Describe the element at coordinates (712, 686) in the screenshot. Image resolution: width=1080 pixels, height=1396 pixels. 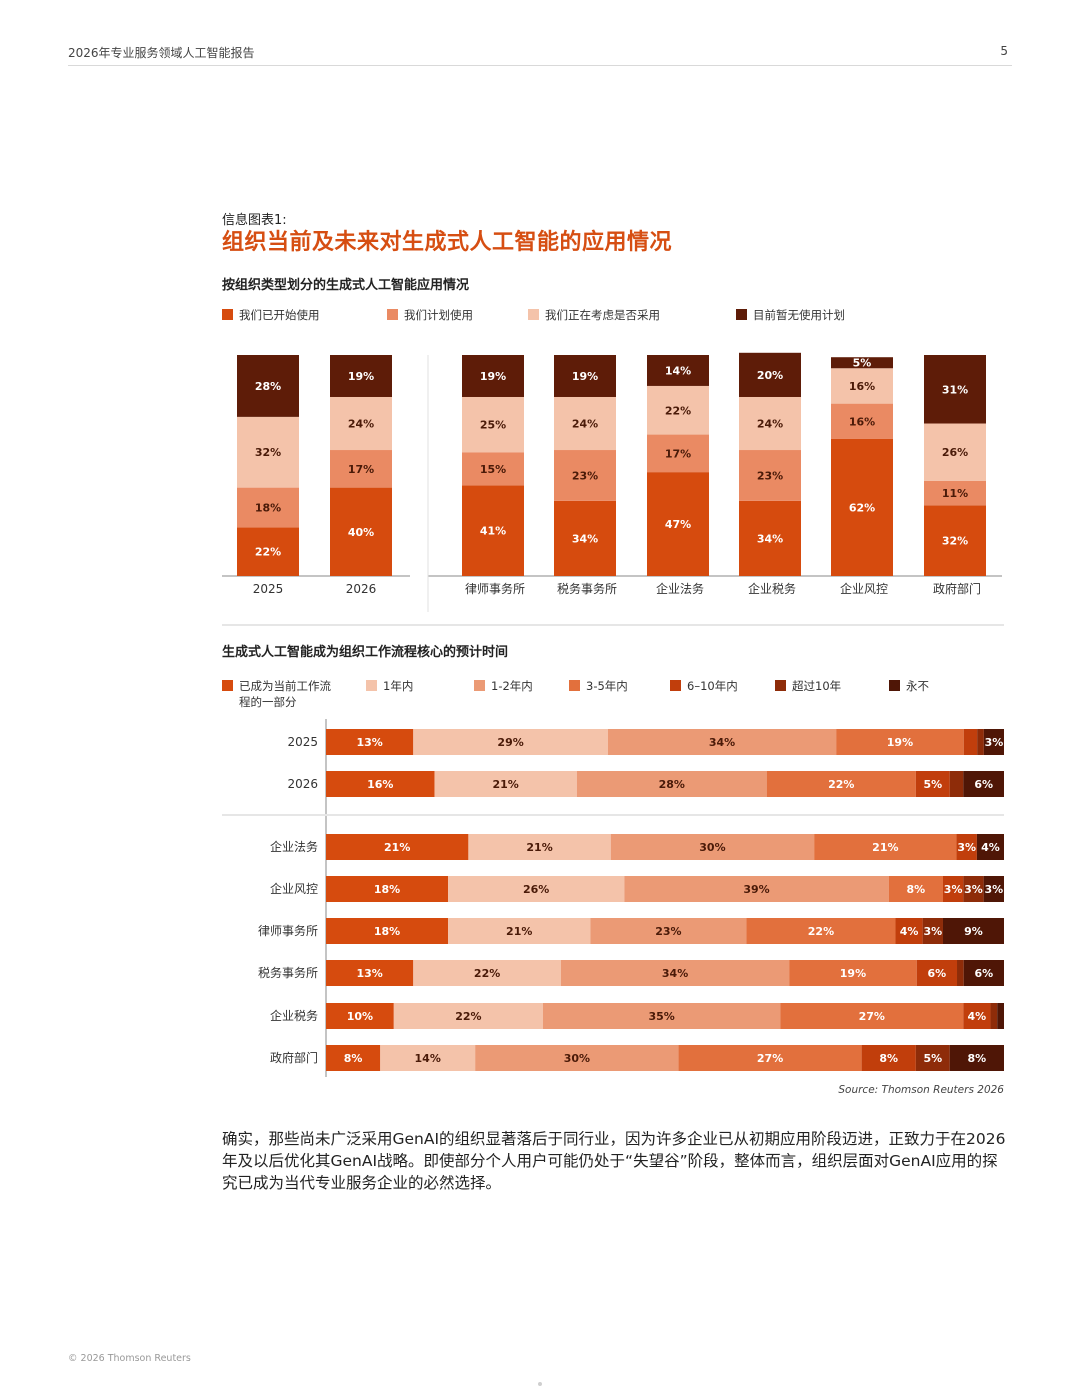
I see `legend-label: 6–10年内` at that location.